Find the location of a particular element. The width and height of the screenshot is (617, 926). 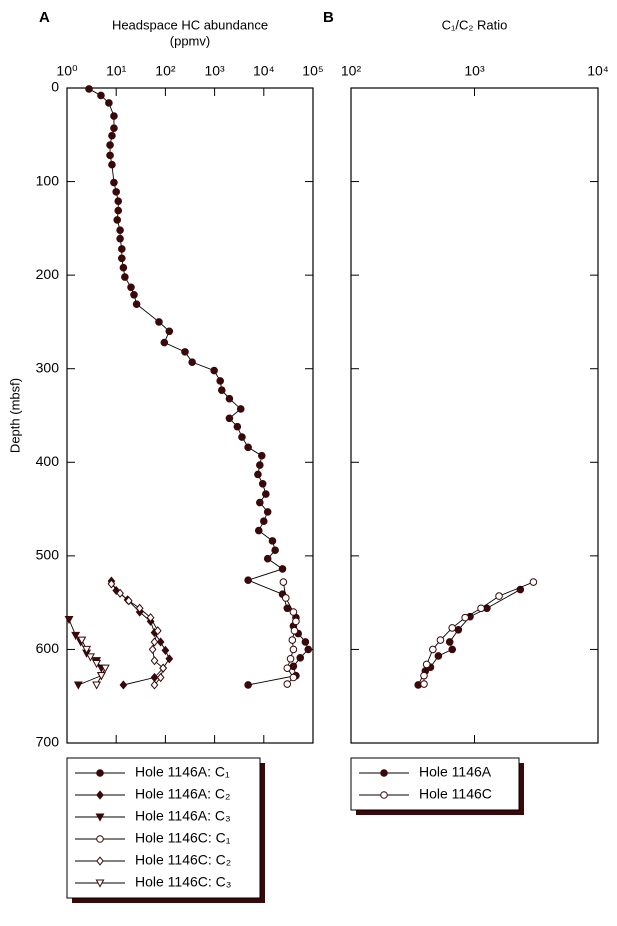

legend-label: Hole 1146A: C₁ is located at coordinates (182, 772).